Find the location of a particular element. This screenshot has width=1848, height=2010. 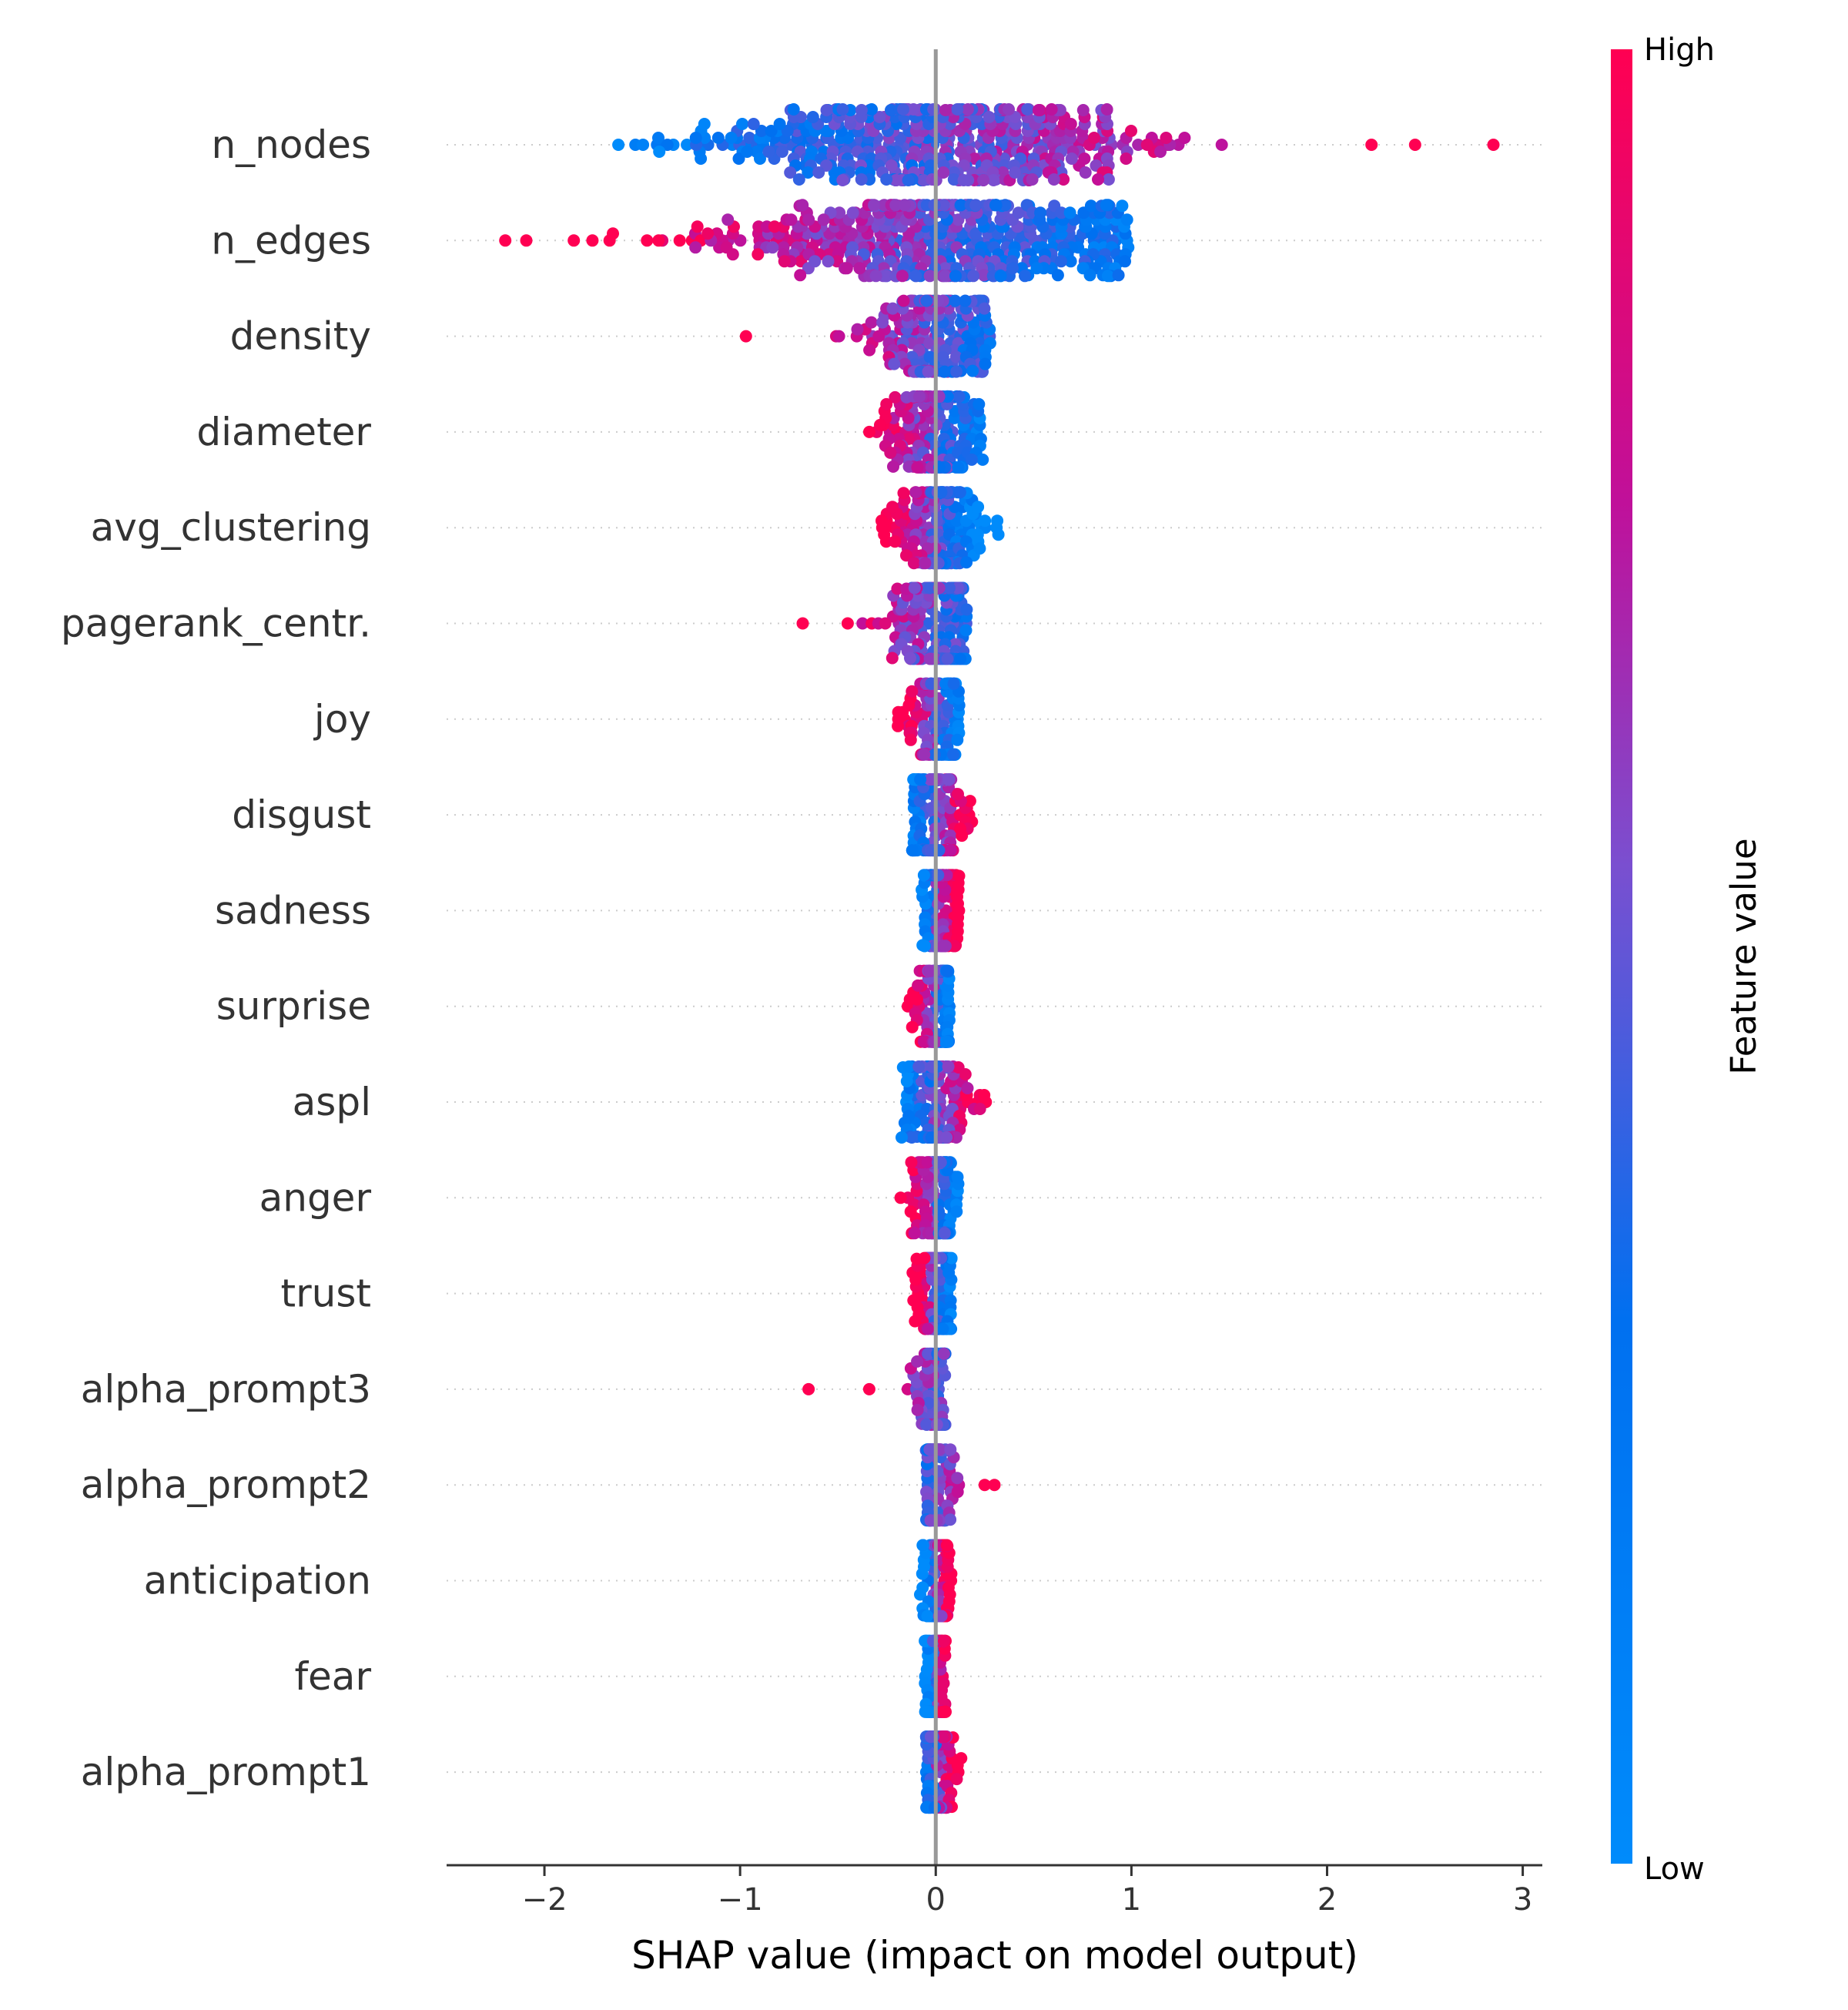

x-tick-label: 2 is located at coordinates (1327, 1900).